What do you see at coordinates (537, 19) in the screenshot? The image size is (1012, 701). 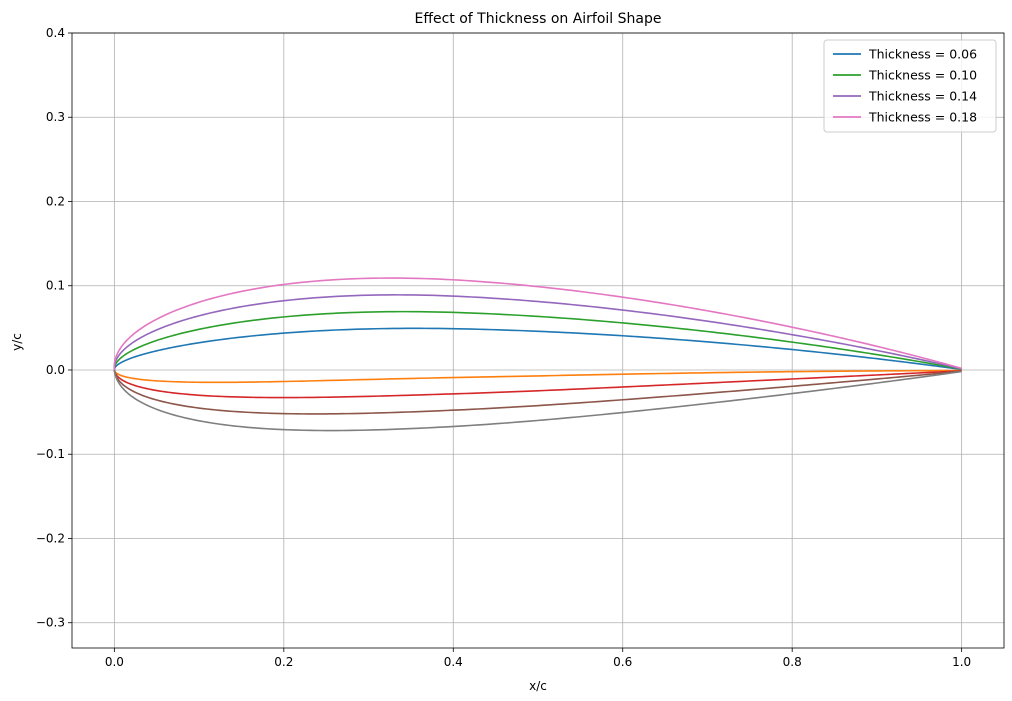 I see `chart-title: Effect of Thickness on Airfoil Shape` at bounding box center [537, 19].